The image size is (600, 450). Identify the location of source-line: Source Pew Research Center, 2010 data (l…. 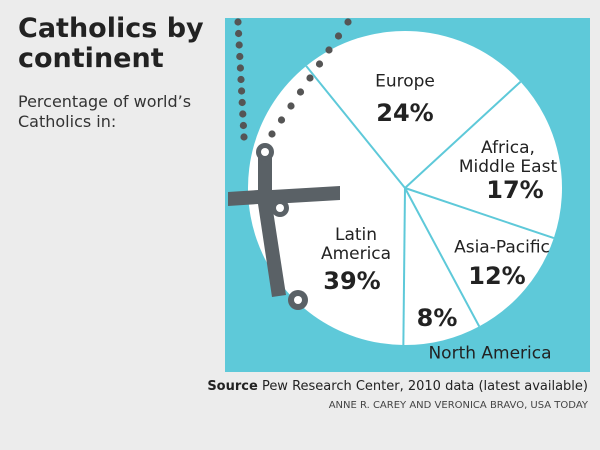
(397, 386).